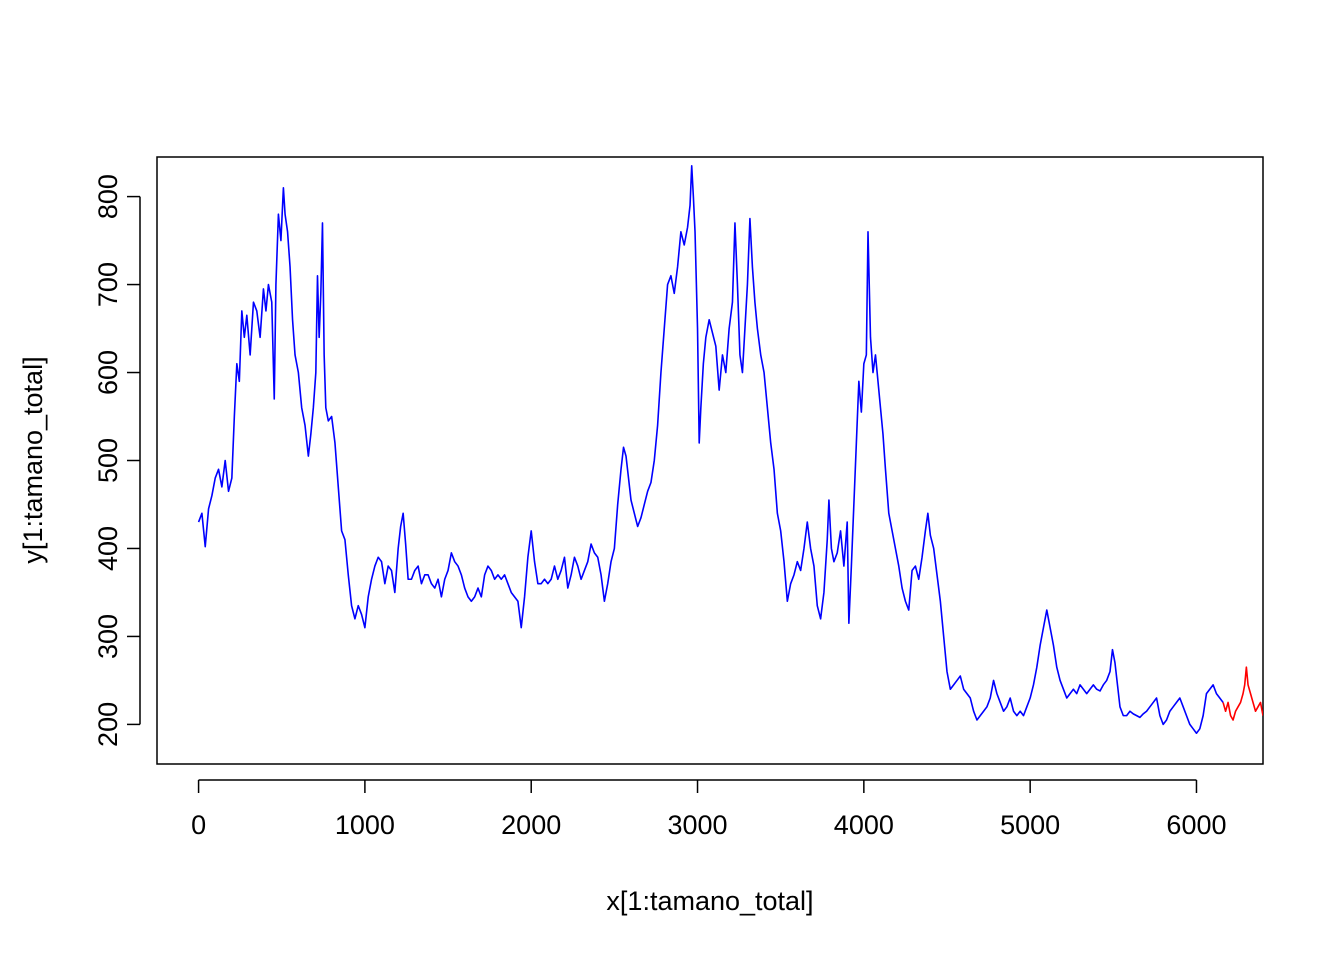 The height and width of the screenshot is (965, 1344). What do you see at coordinates (108, 372) in the screenshot?
I see `y-tick-label: 600` at bounding box center [108, 372].